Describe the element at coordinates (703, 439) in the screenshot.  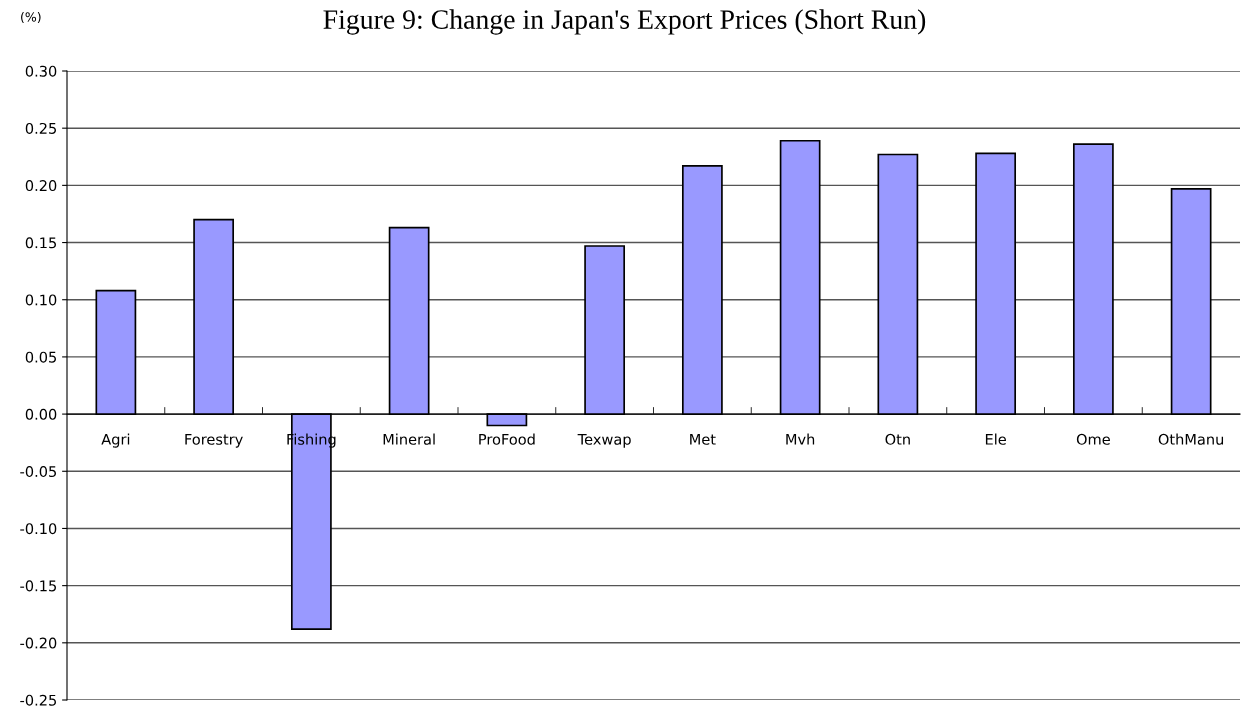
I see `x-tick-label: Met` at that location.